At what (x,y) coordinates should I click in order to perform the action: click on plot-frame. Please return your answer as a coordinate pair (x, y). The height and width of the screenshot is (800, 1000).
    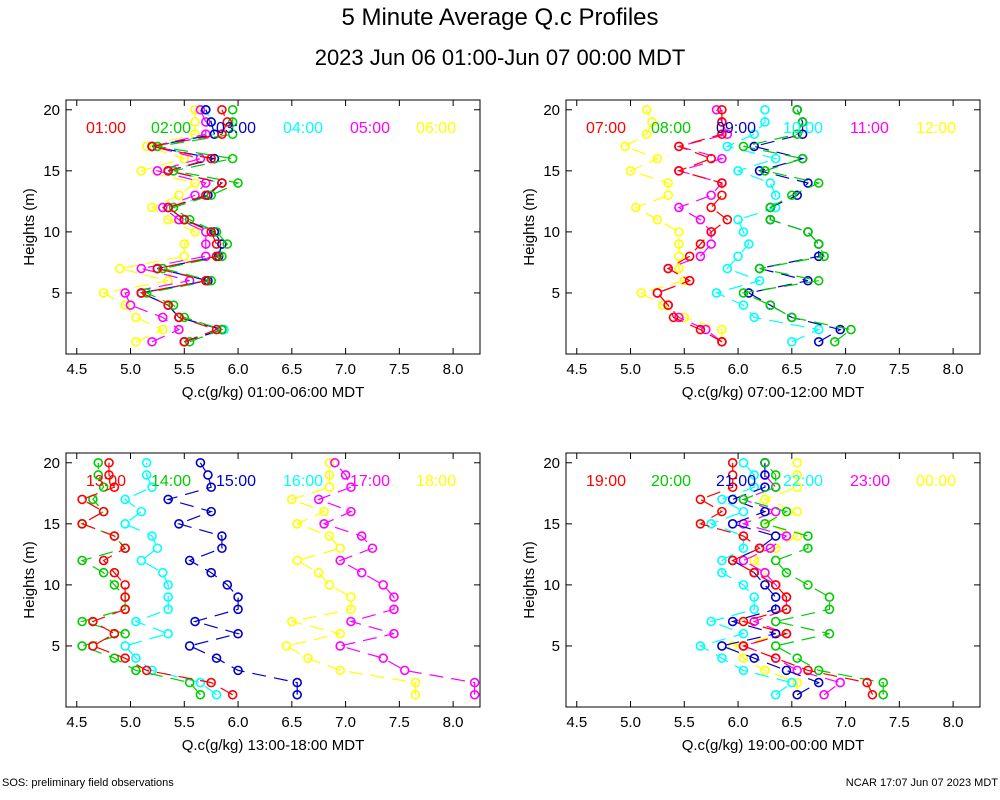
    Looking at the image, I should click on (273, 227).